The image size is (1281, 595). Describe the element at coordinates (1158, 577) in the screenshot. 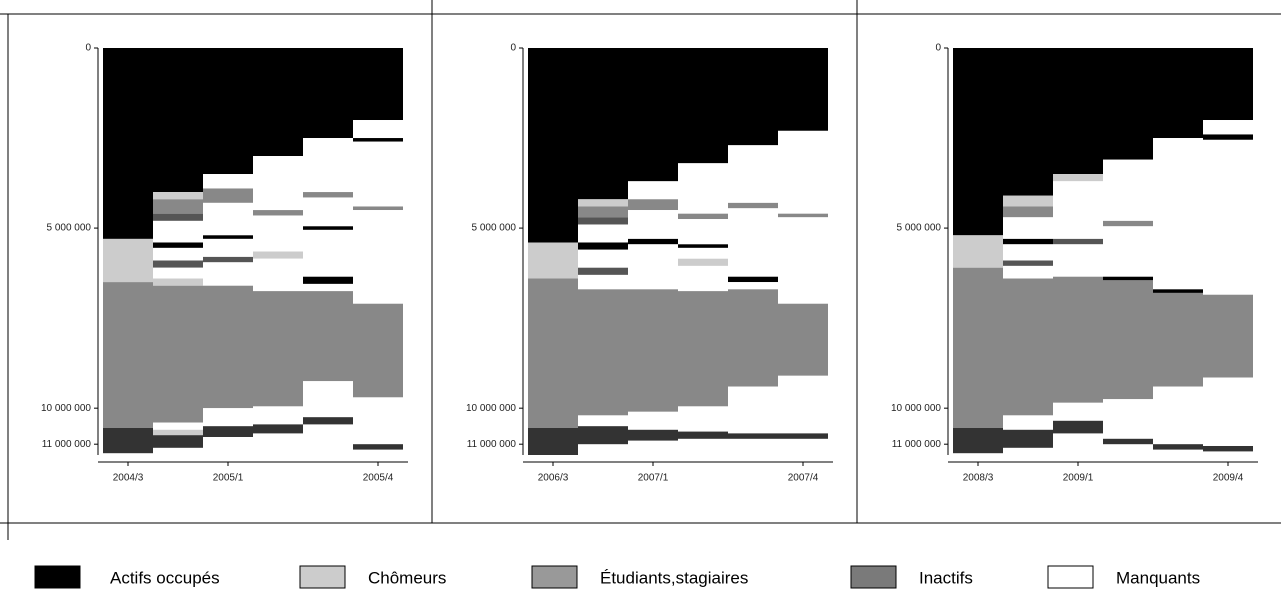

I see `legend-label: Manquants` at that location.